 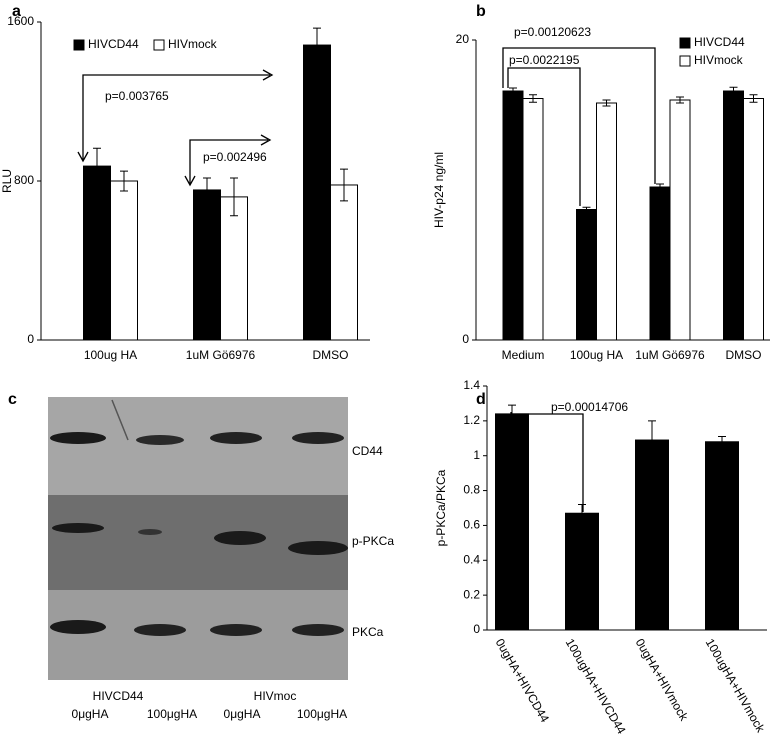 What do you see at coordinates (523, 355) in the screenshot?
I see `x-tick-label: Medium` at bounding box center [523, 355].